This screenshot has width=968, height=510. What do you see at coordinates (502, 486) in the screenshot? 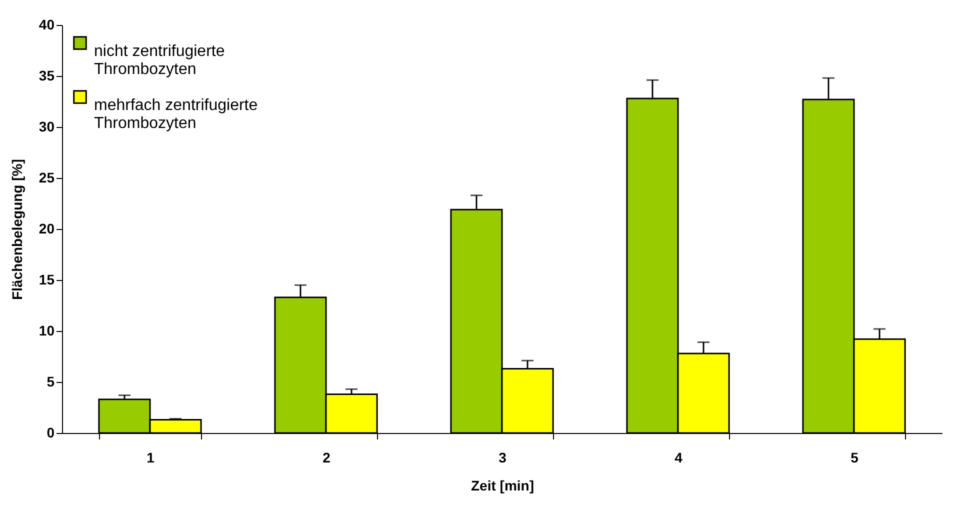
I see `x-axis-title: Zeit [min]` at bounding box center [502, 486].